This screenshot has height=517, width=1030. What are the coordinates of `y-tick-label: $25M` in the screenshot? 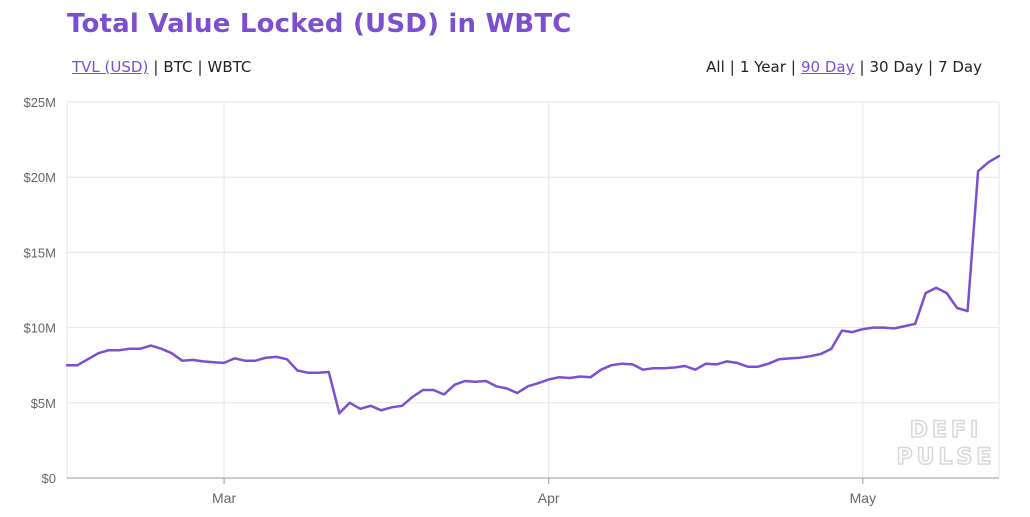 It's located at (39, 102).